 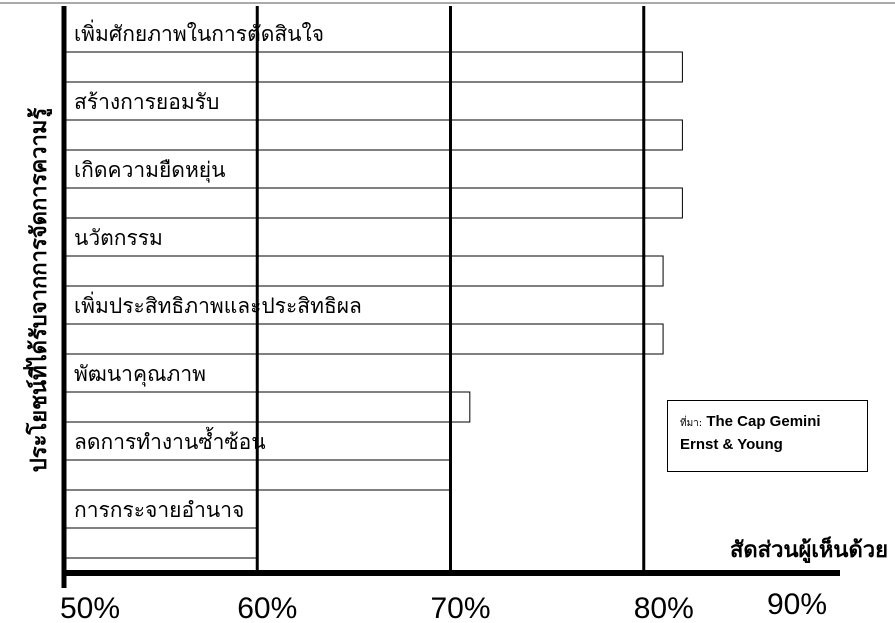 I want to click on source-box: ที่มา: The Cap Gemini Ernst & Young, so click(x=767, y=436).